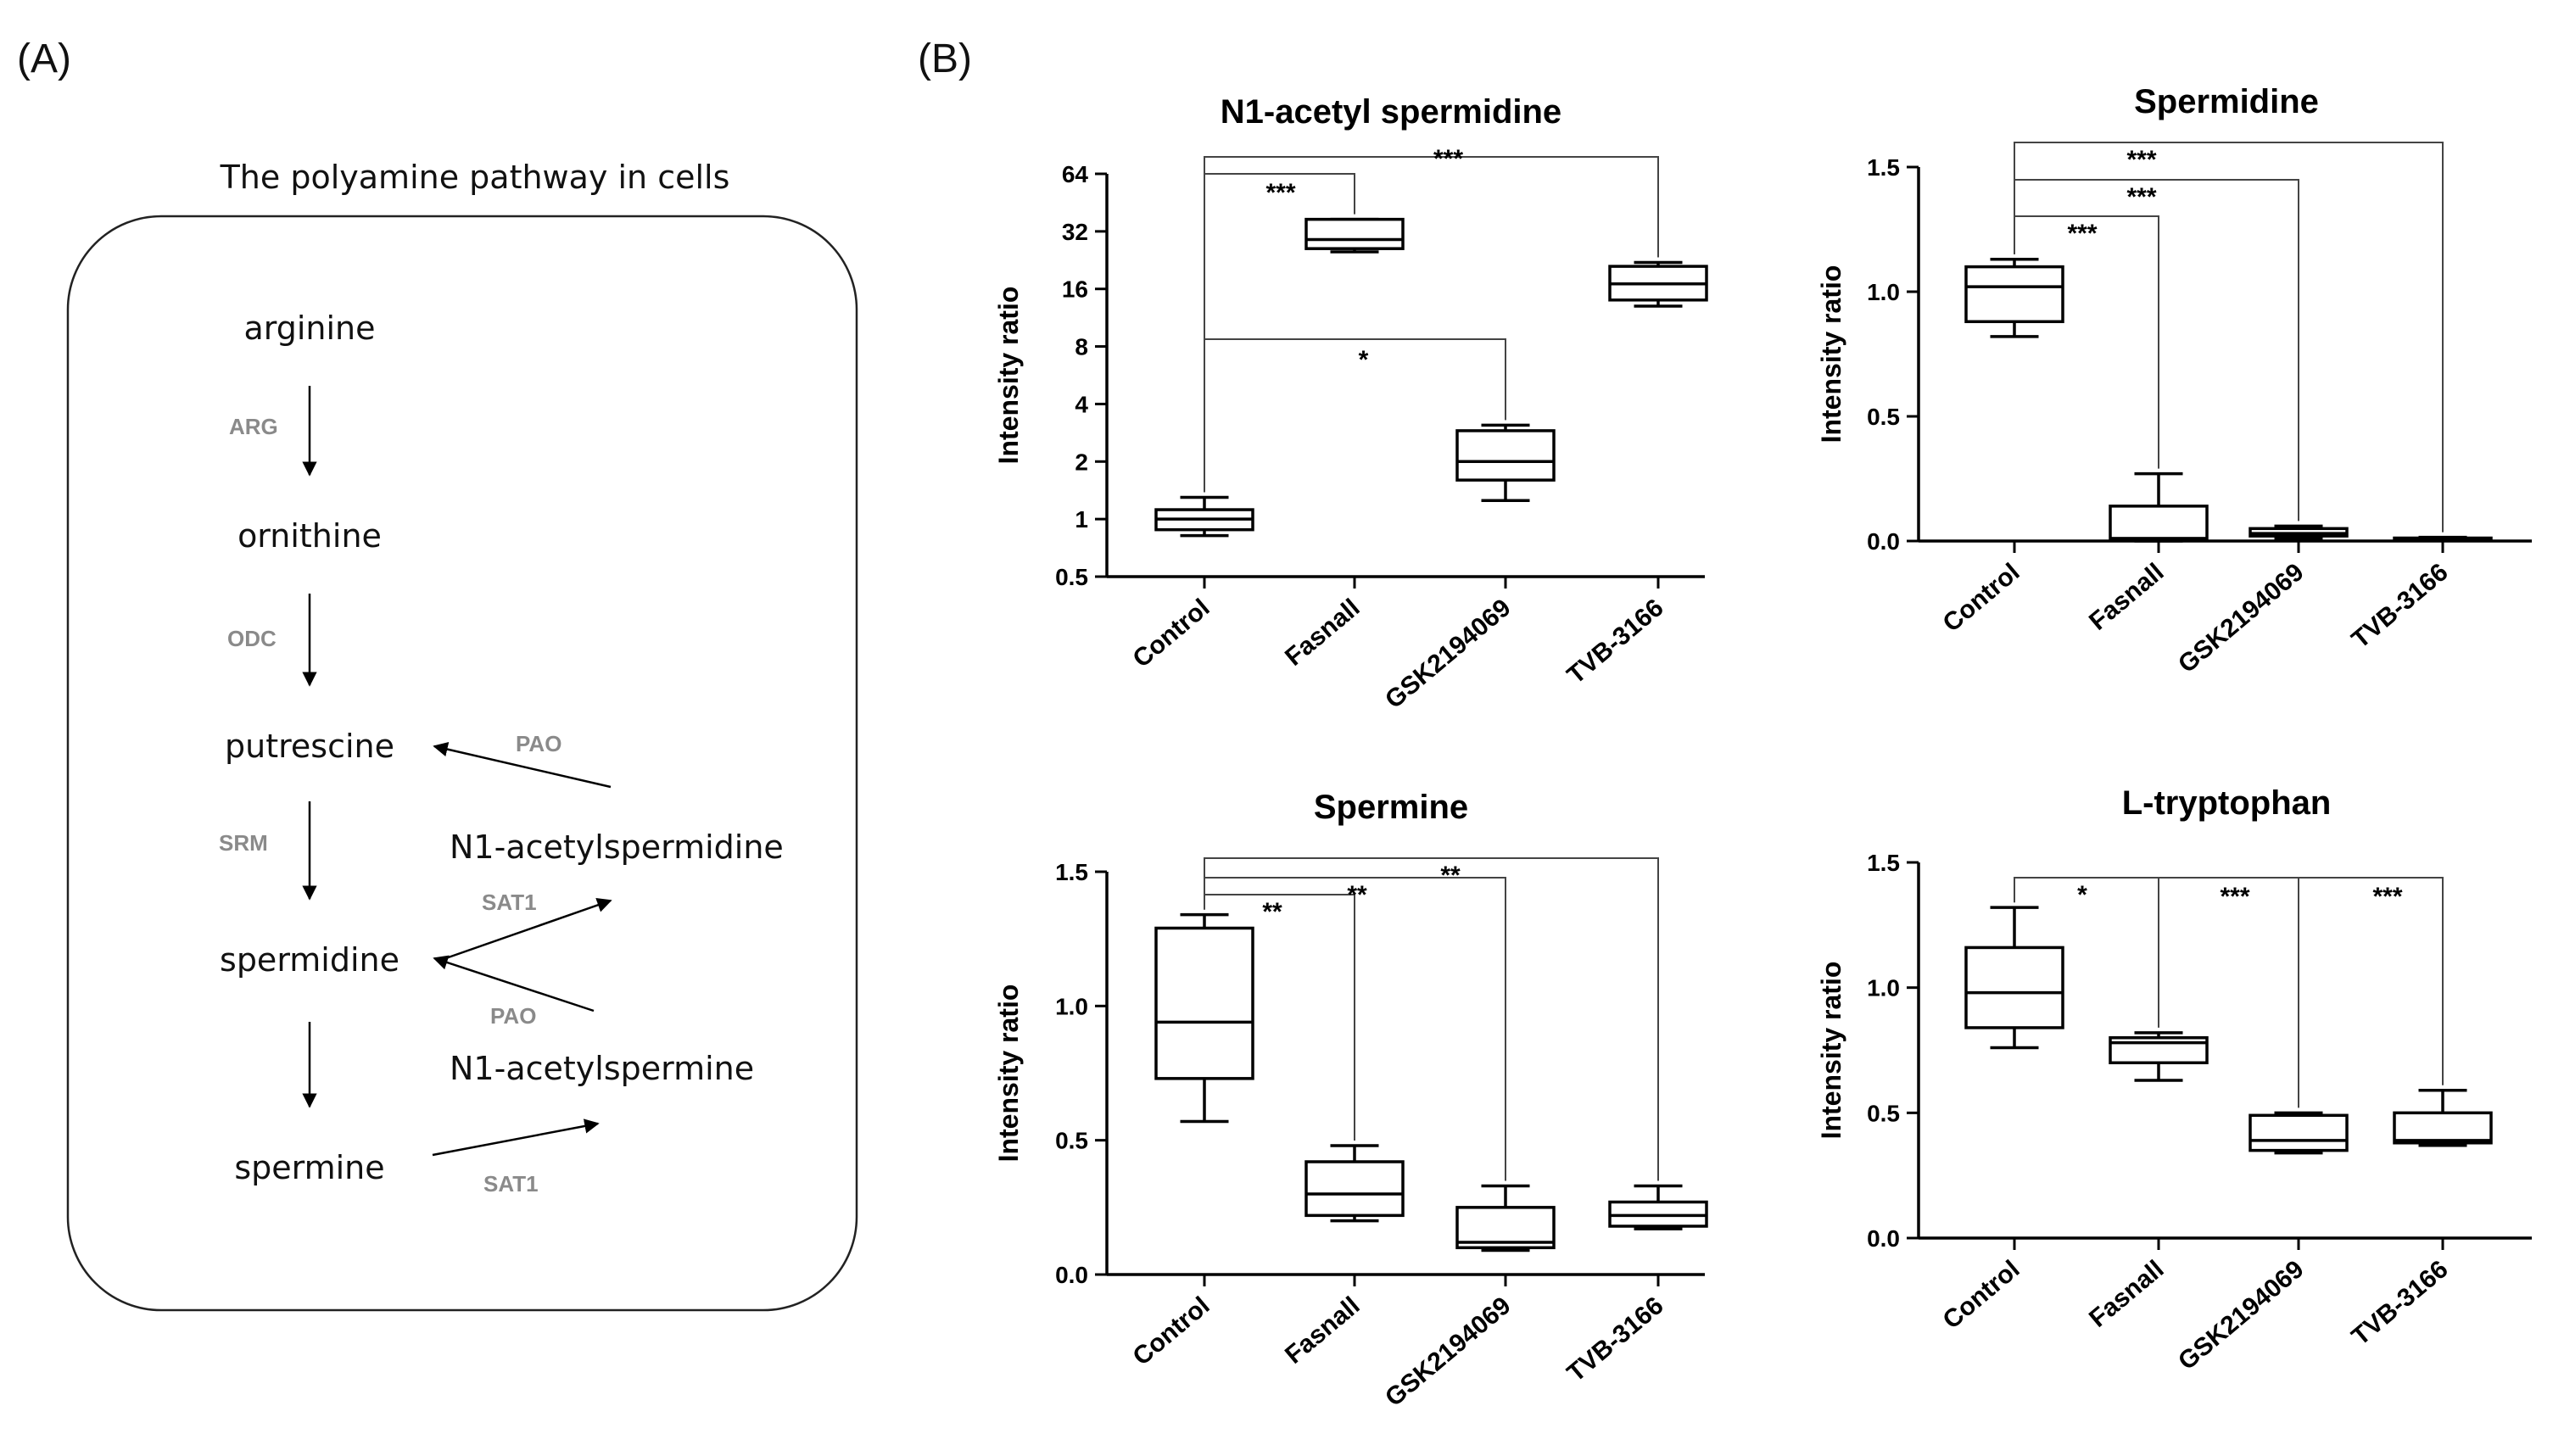  I want to click on chart-title: L-tryptophan, so click(2227, 803).